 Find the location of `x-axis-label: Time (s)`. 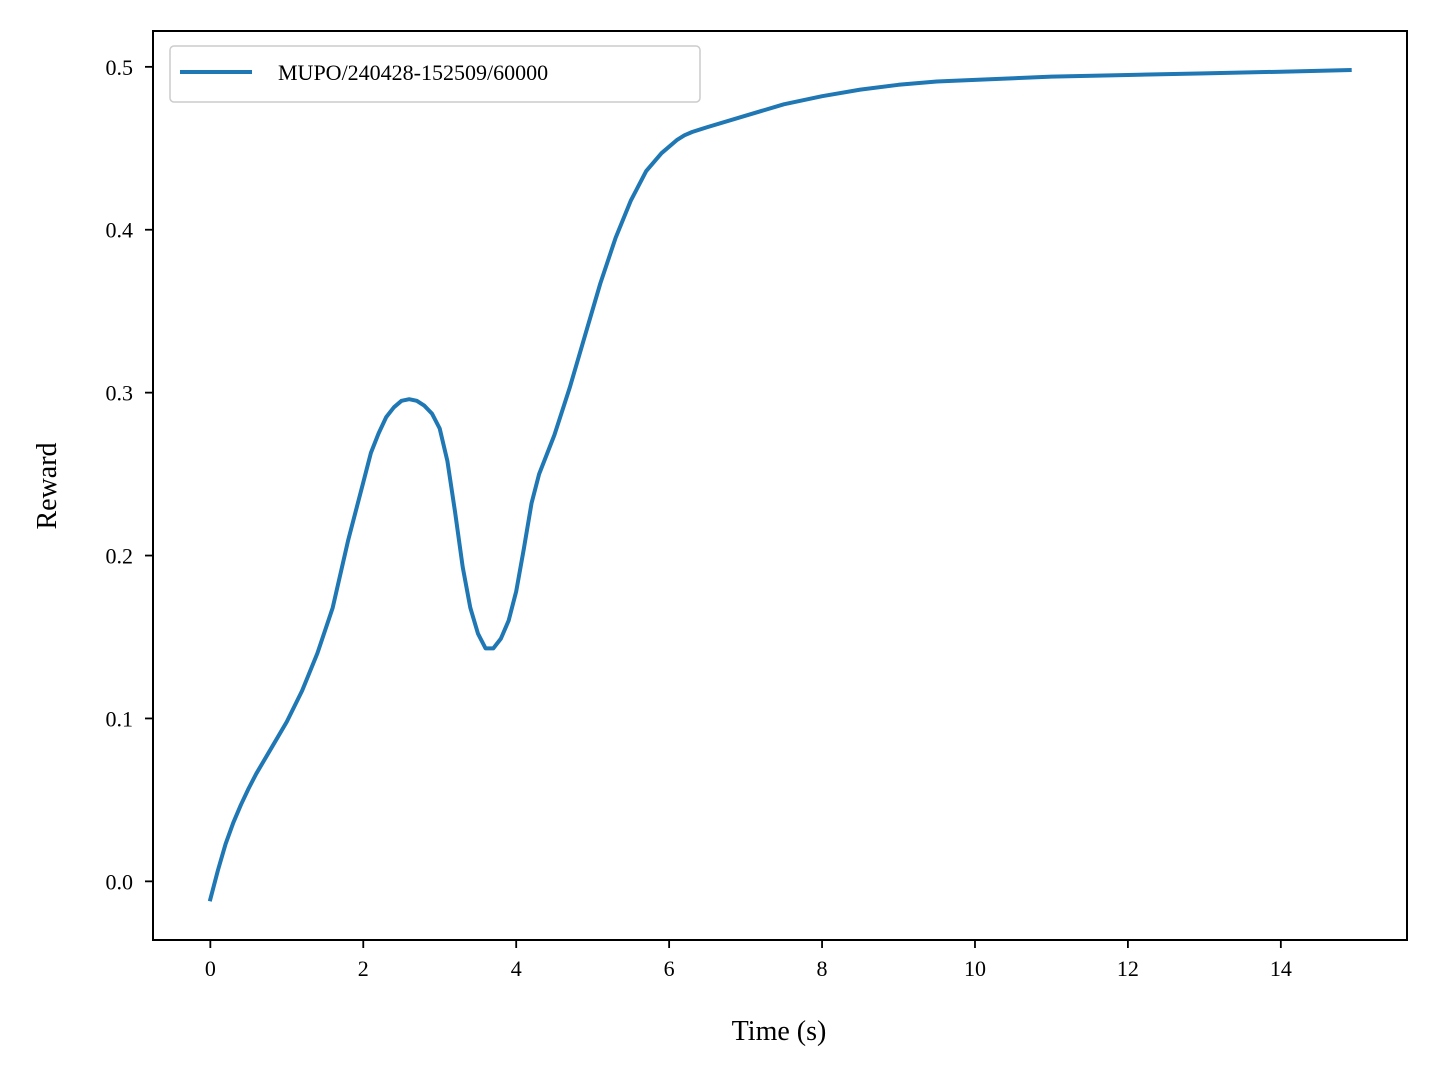

x-axis-label: Time (s) is located at coordinates (779, 1031).